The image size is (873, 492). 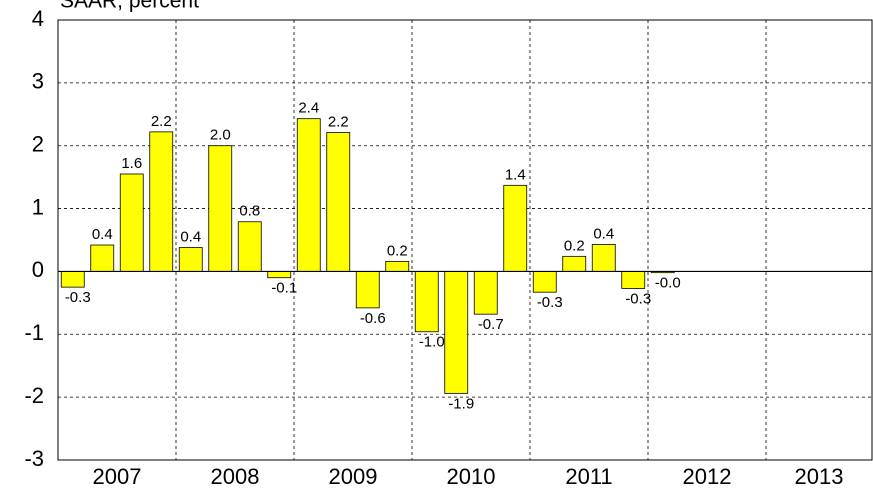 What do you see at coordinates (284, 288) in the screenshot?
I see `data-label: -0.1` at bounding box center [284, 288].